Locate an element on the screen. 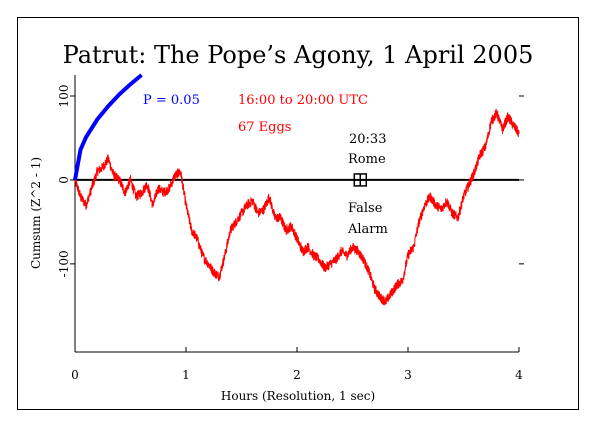 The height and width of the screenshot is (427, 596). time-range-label: 16:00 to 20:00 UTC is located at coordinates (303, 100).